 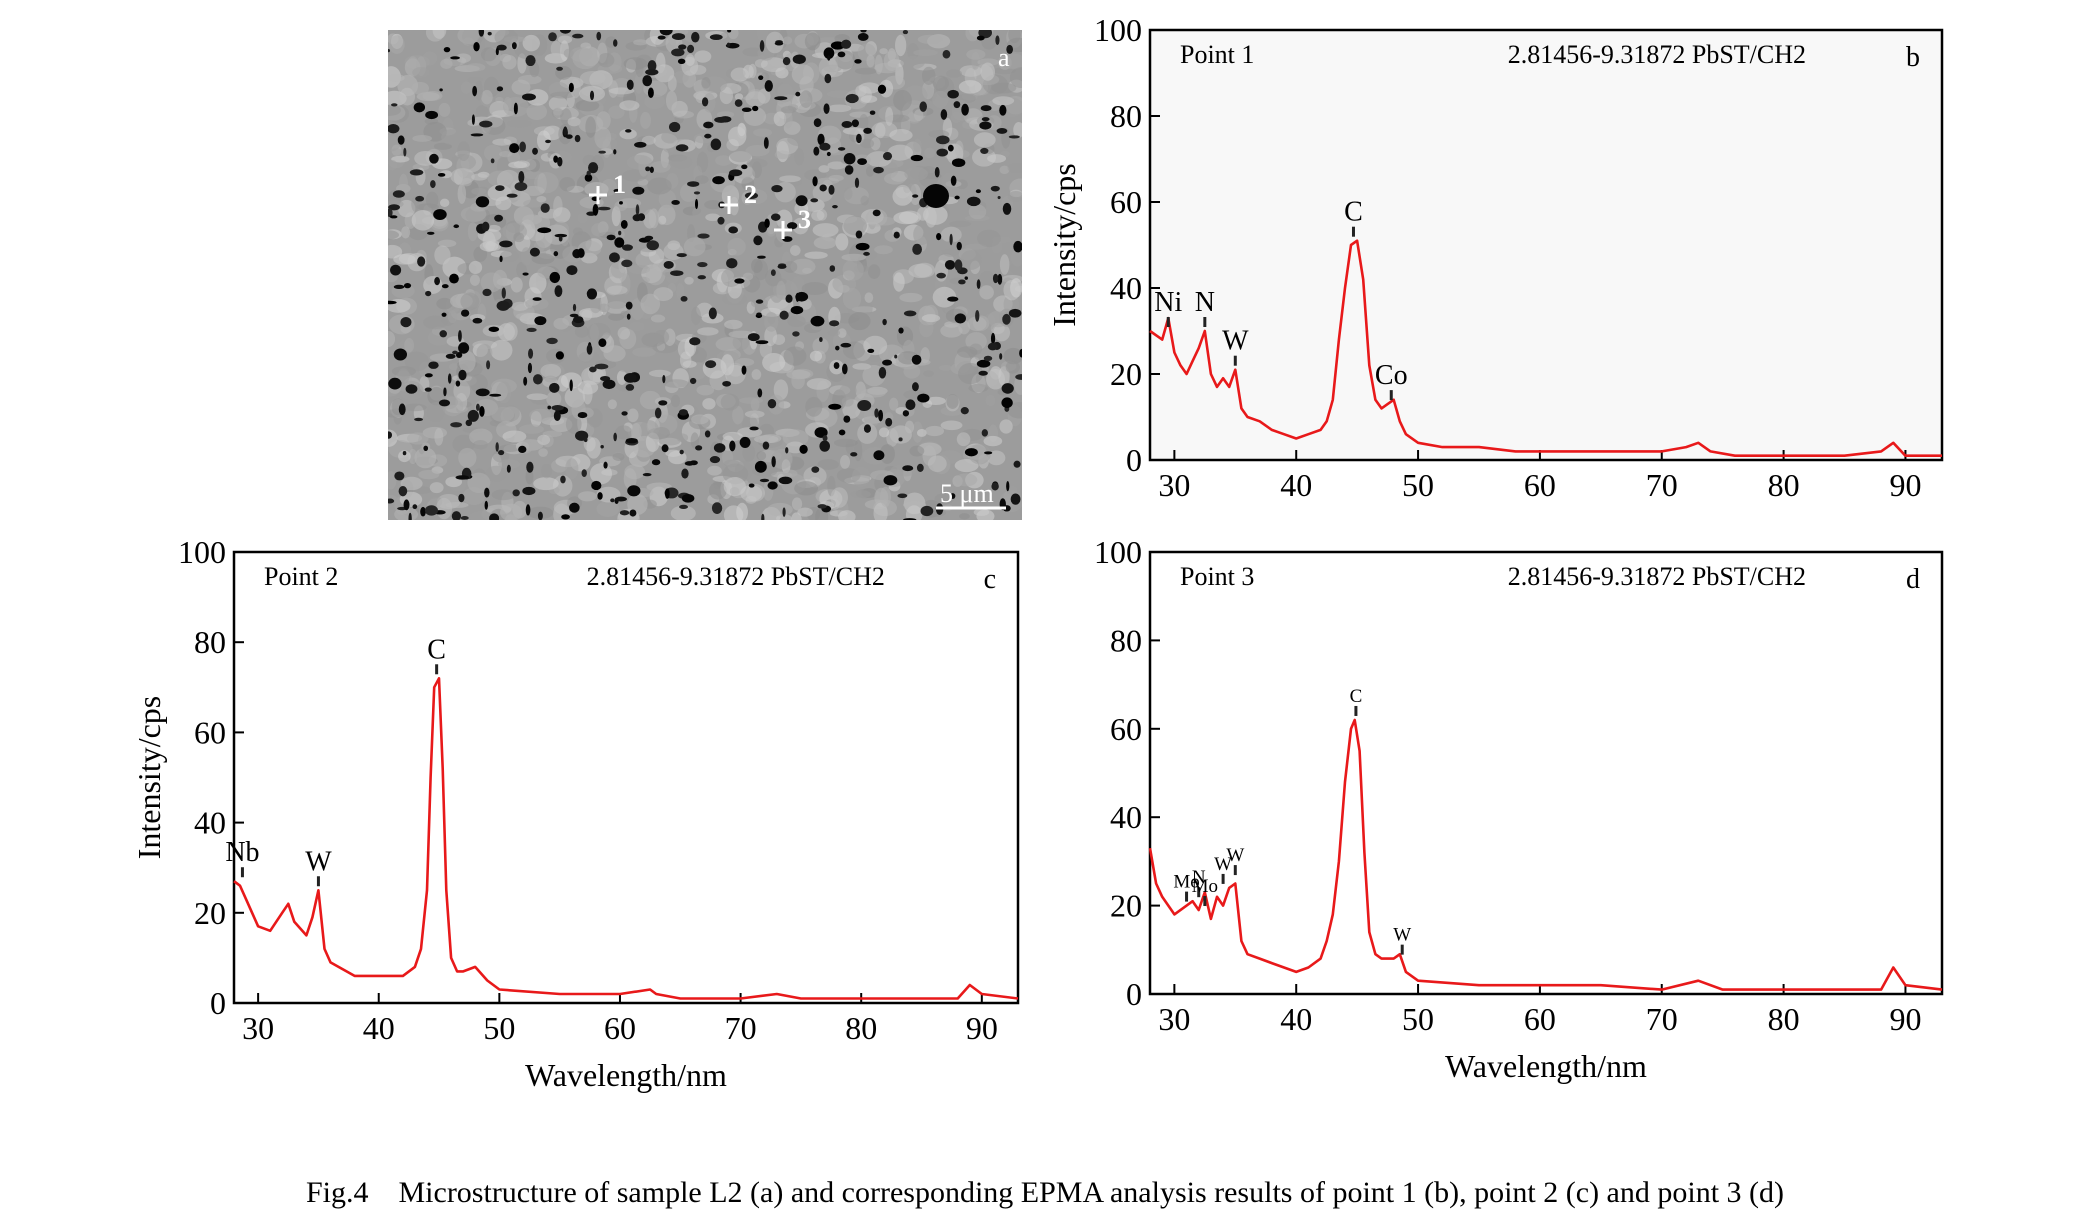 I want to click on peak-label-nb: Nb, so click(x=242, y=857).